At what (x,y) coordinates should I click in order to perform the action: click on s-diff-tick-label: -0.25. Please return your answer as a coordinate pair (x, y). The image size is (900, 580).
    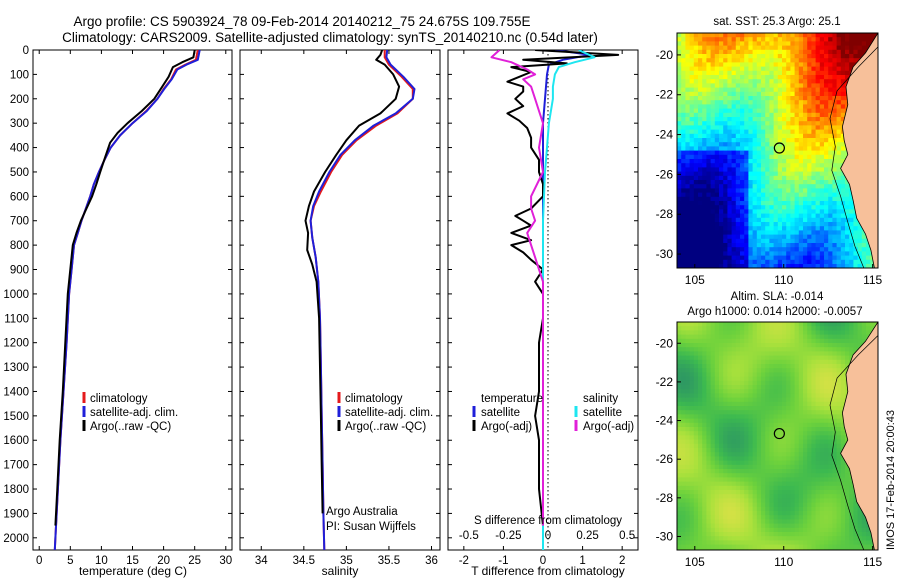
    Looking at the image, I should click on (508, 536).